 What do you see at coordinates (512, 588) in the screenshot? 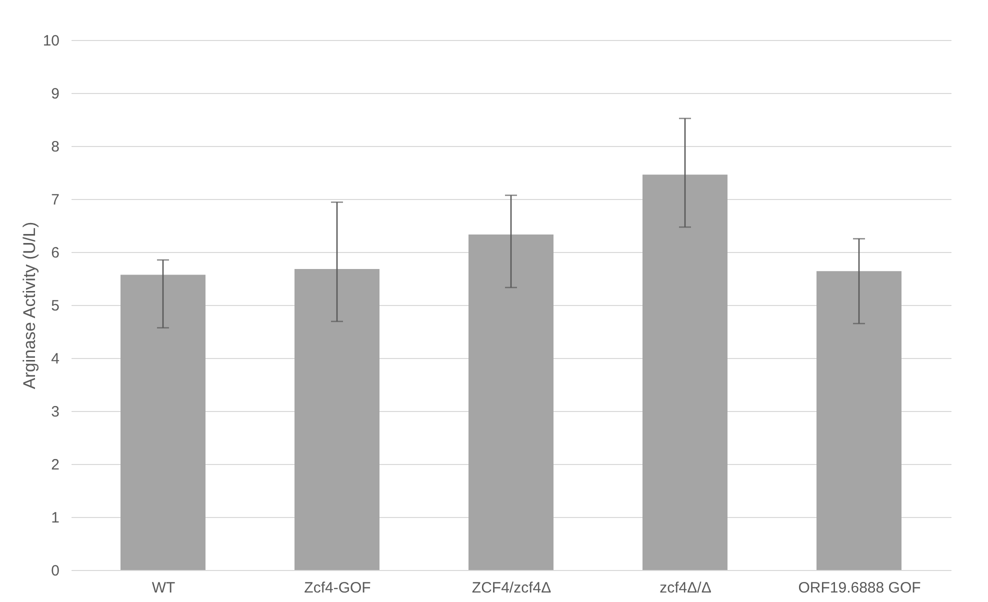
I see `x-tick-label: ZCF4/zcf4Δ` at bounding box center [512, 588].